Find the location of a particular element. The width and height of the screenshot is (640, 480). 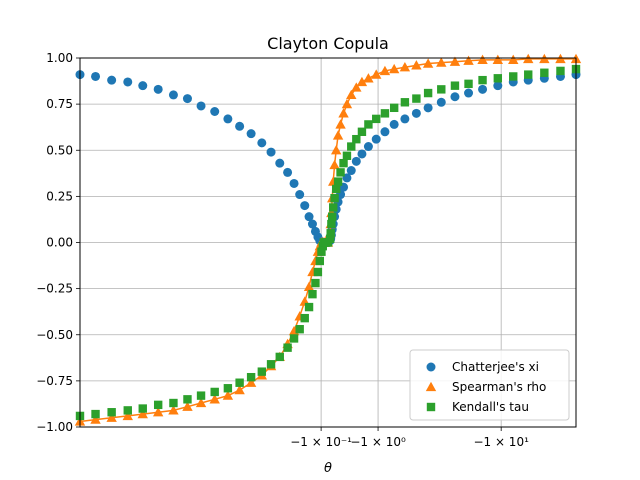

x-tick-label: −1 × 10⁻¹ is located at coordinates (321, 442).